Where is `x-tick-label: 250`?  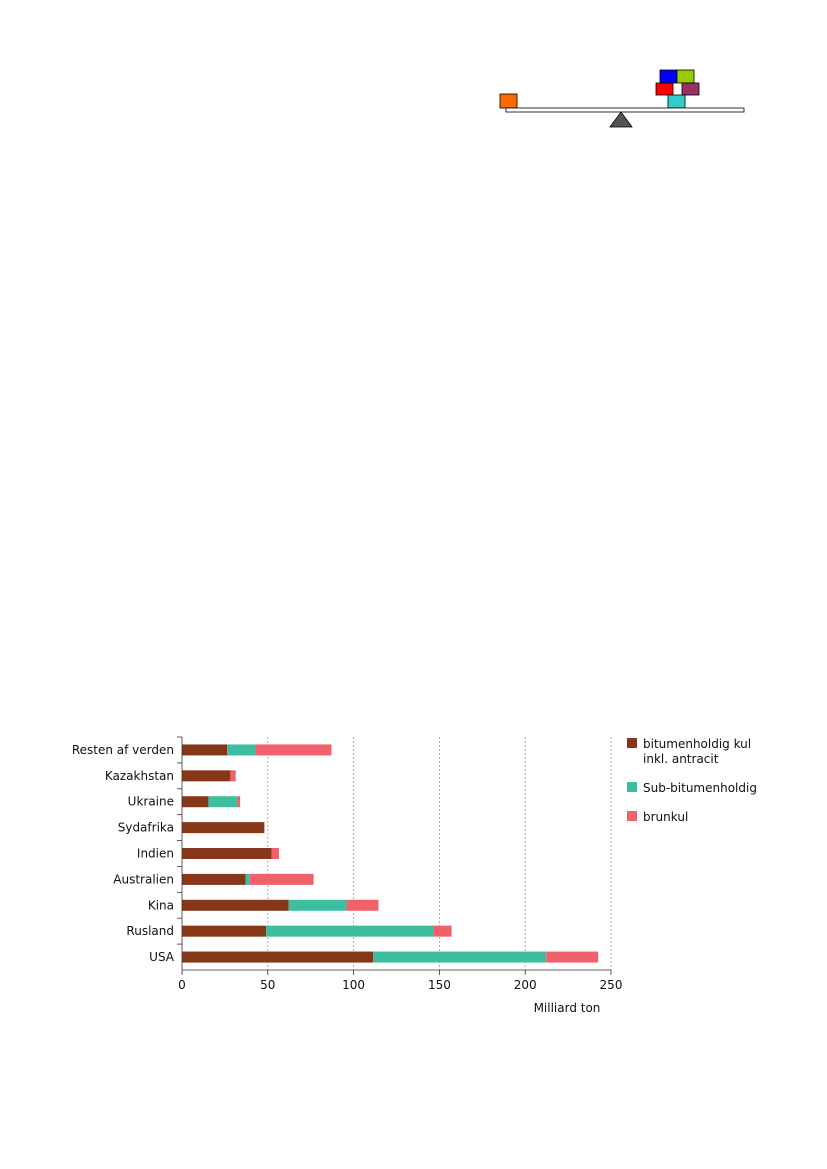 x-tick-label: 250 is located at coordinates (611, 985).